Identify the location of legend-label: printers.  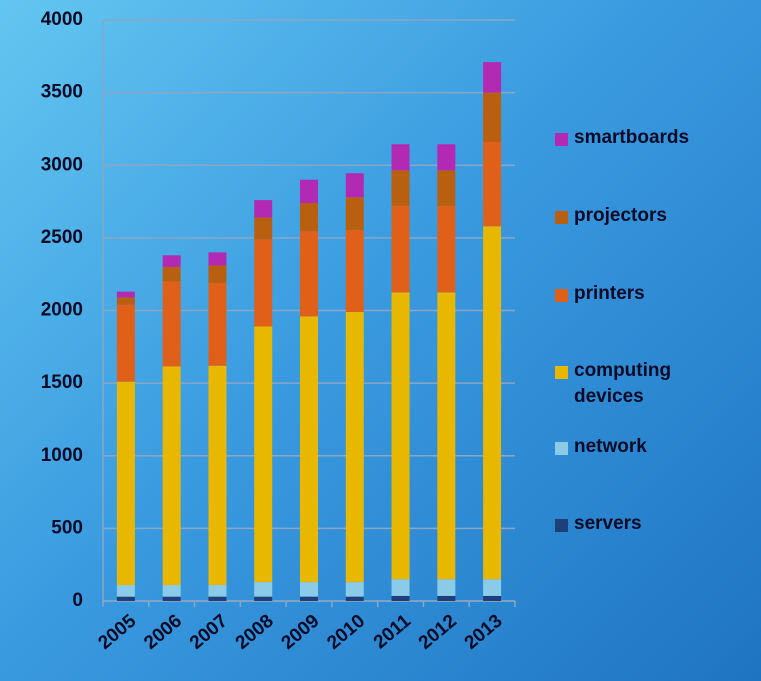
(609, 293).